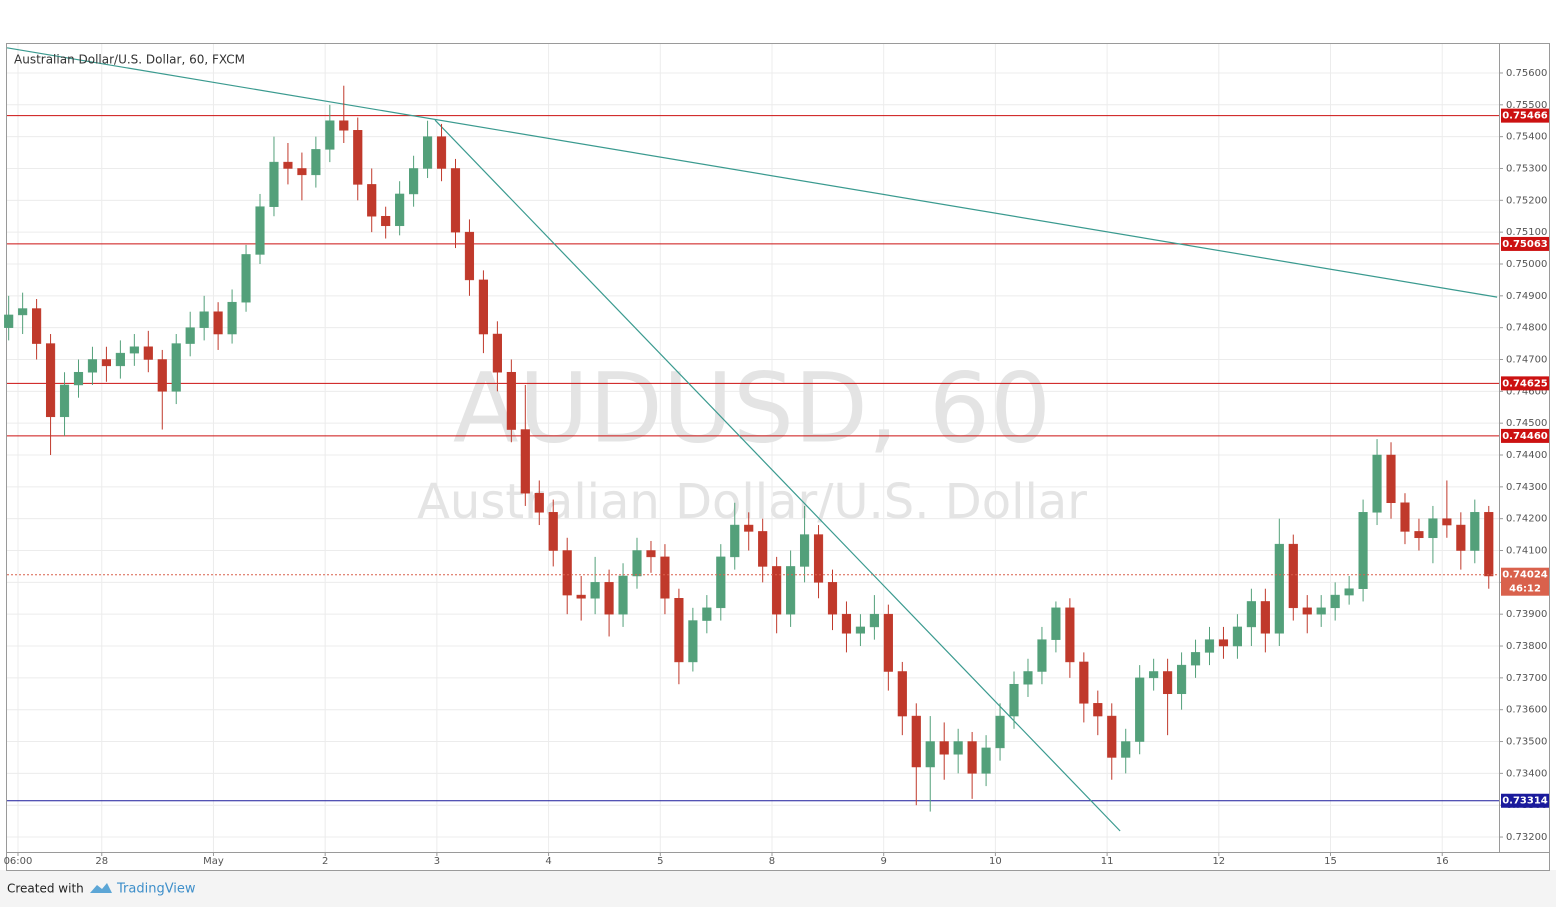 Image resolution: width=1556 pixels, height=907 pixels. Describe the element at coordinates (1526, 487) in the screenshot. I see `y-tick-label: 0.74300` at that location.